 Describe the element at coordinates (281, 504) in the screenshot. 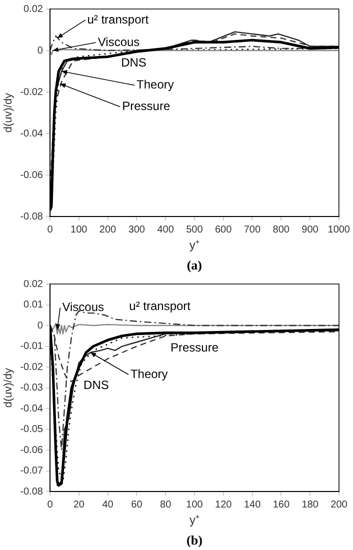

I see `x-tick-label: 160` at that location.